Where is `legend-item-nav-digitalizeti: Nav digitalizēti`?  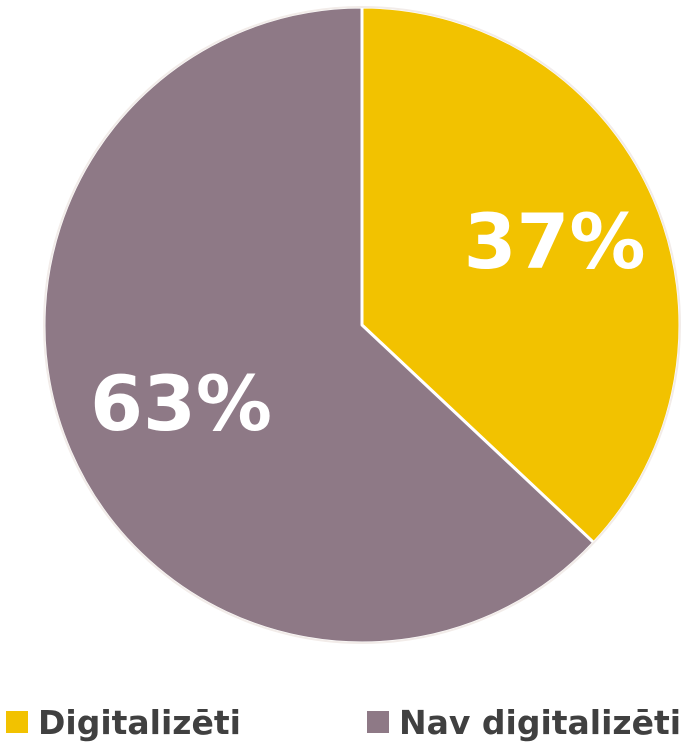 legend-item-nav-digitalizeti: Nav digitalizēti is located at coordinates (524, 722).